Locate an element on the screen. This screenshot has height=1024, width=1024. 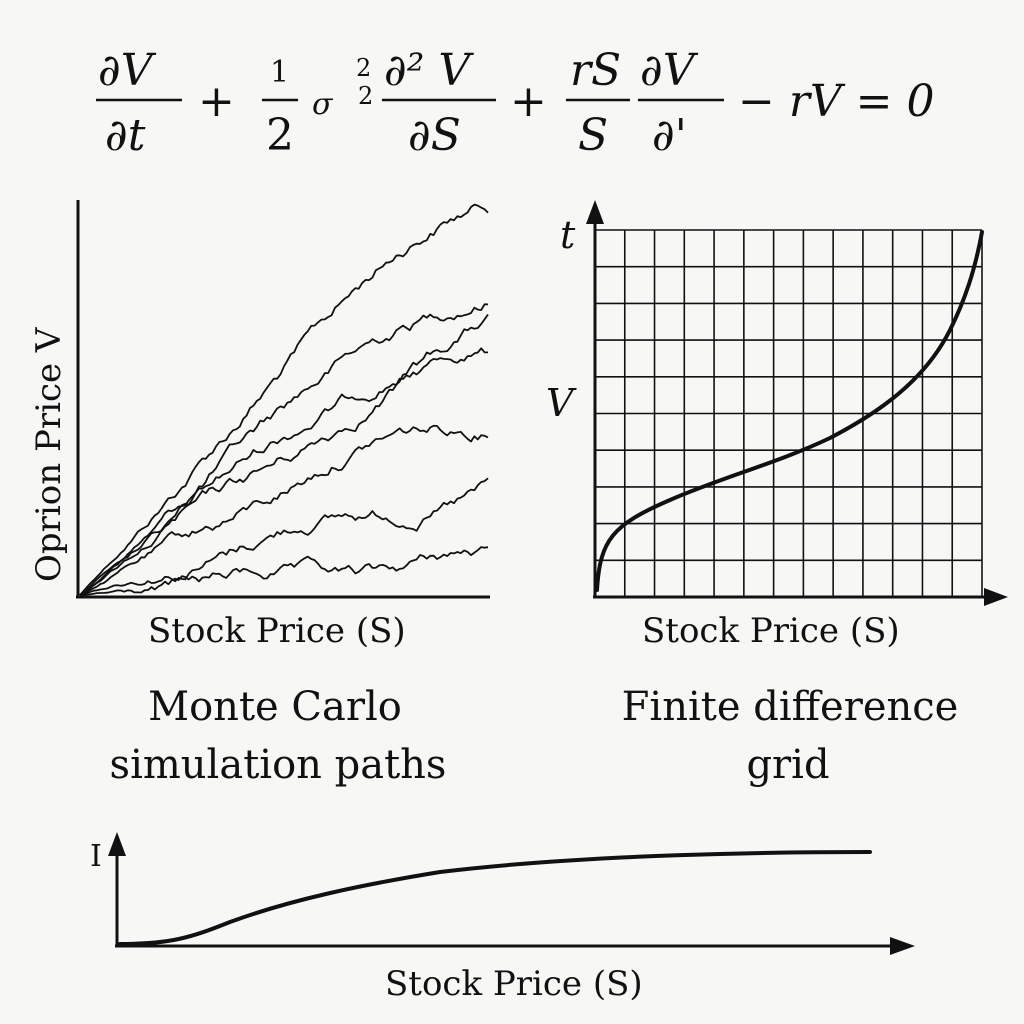
mc-caption-line-2: simulation paths is located at coordinates (278, 765).